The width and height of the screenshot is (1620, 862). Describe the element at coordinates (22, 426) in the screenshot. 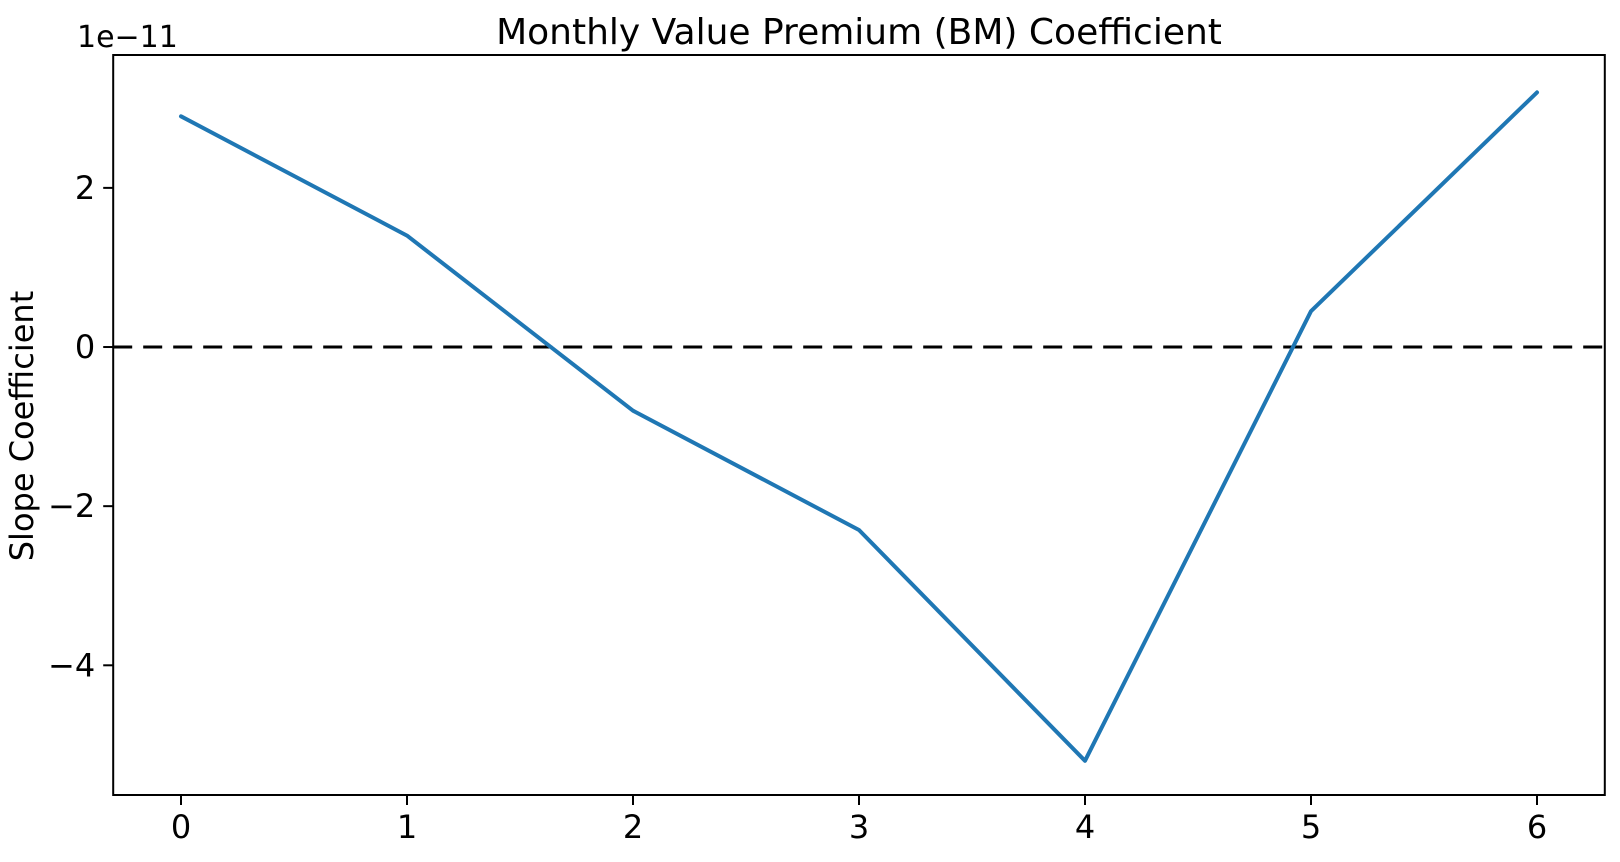

I see `y-axis-label: Slope Coefficient` at that location.